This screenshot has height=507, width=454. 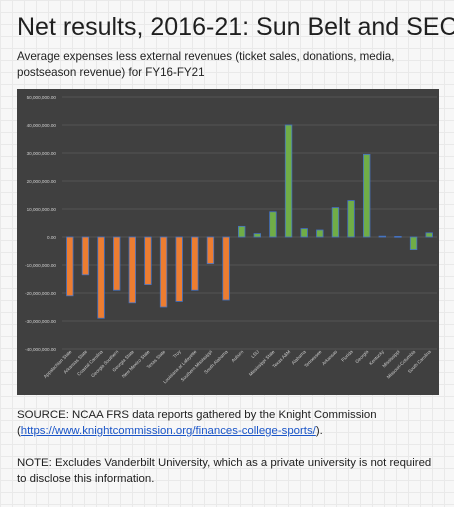 I want to click on y-tick-label: 50,000,000.00, so click(x=42, y=97).